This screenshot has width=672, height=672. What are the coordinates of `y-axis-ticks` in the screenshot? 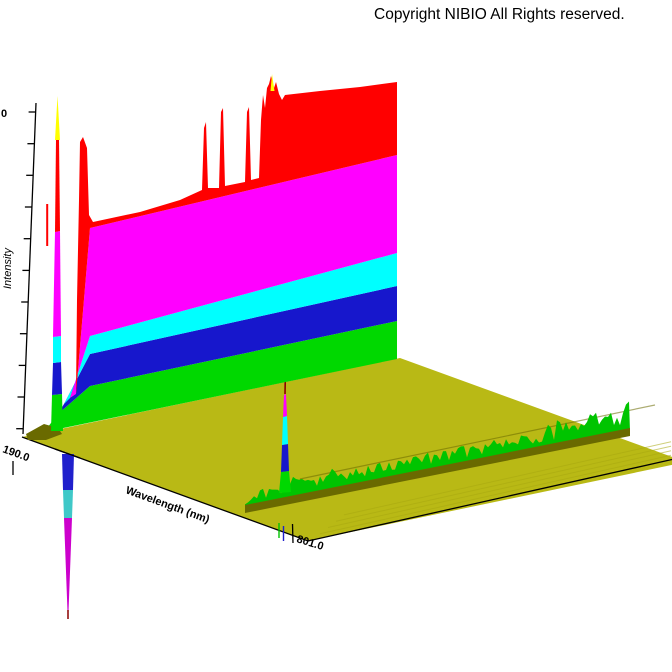 It's located at (26, 270).